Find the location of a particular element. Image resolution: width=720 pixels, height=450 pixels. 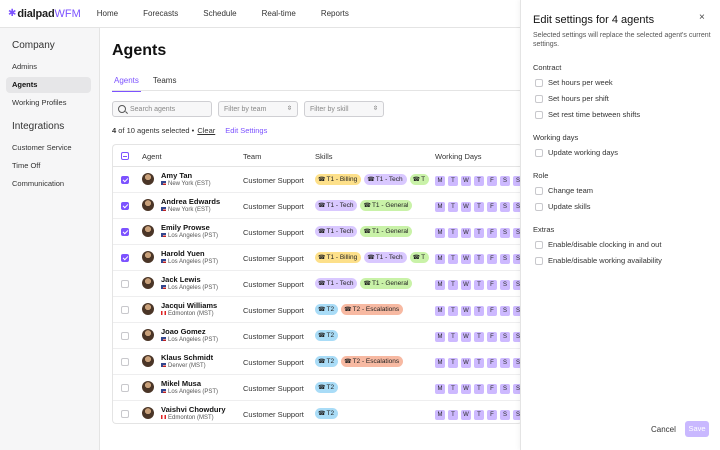

team-filter-placeholder: Filter by team is located at coordinates (245, 109).